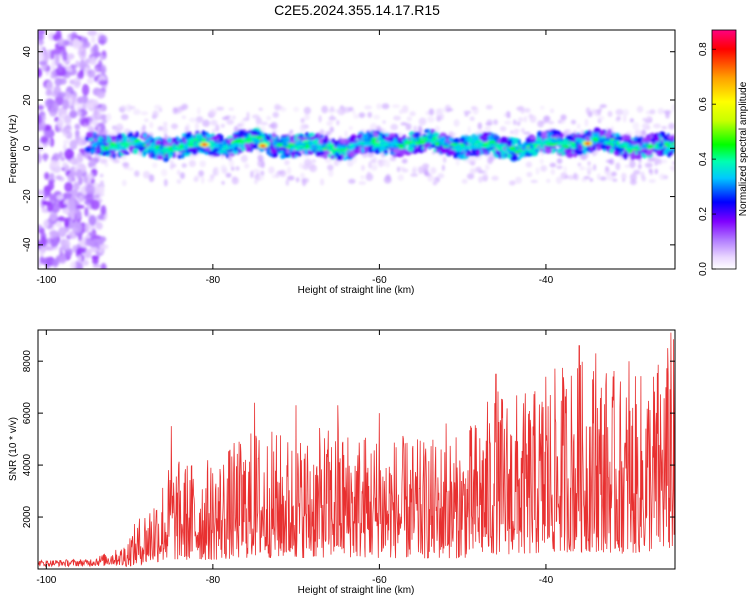 This screenshot has width=750, height=600. Describe the element at coordinates (13, 149) in the screenshot. I see `spectrogram-y-label: Frequency (Hz)` at that location.